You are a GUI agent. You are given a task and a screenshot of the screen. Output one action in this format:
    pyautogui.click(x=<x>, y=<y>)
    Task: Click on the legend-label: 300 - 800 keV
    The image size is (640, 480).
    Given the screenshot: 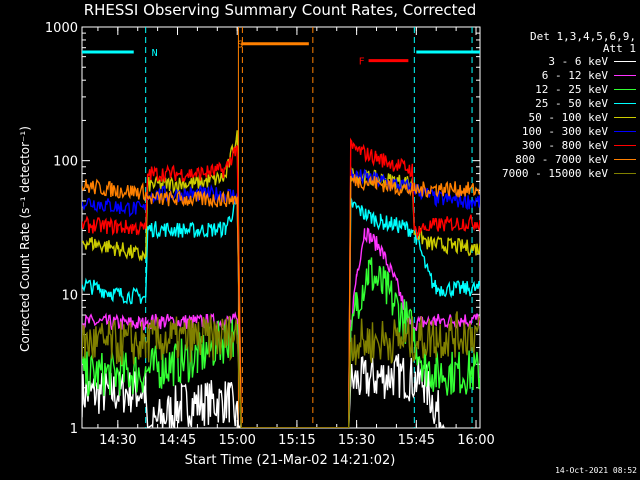 What is the action you would take?
    pyautogui.click(x=564, y=145)
    